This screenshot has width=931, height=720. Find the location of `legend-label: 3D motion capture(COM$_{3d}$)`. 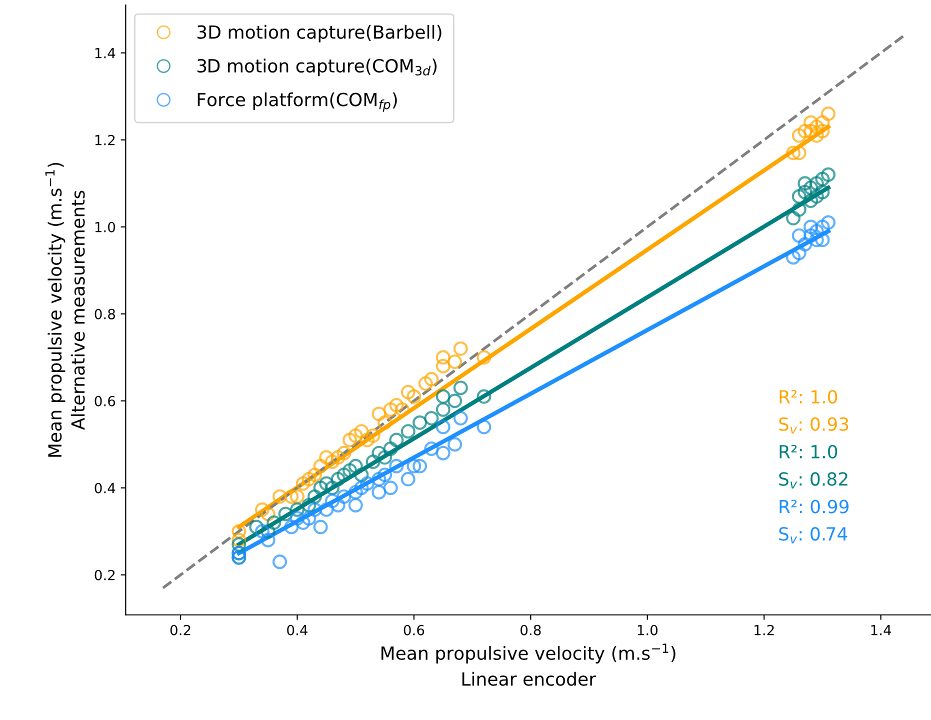

legend-label: 3D motion capture(COM$_{3d}$) is located at coordinates (317, 67).